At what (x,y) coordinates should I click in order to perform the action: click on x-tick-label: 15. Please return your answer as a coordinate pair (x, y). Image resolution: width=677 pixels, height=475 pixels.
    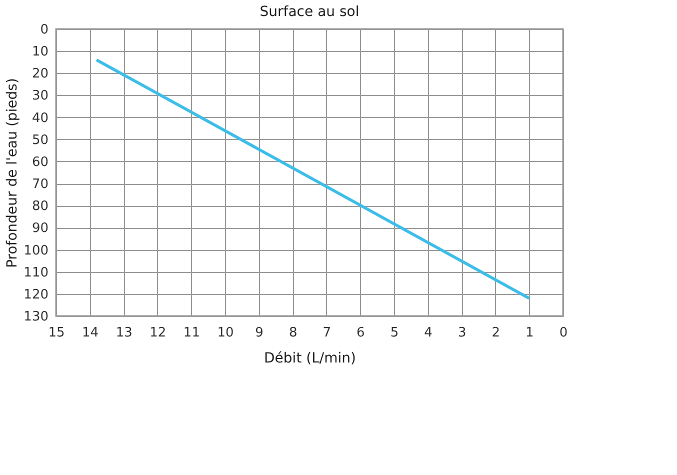
    Looking at the image, I should click on (56, 333).